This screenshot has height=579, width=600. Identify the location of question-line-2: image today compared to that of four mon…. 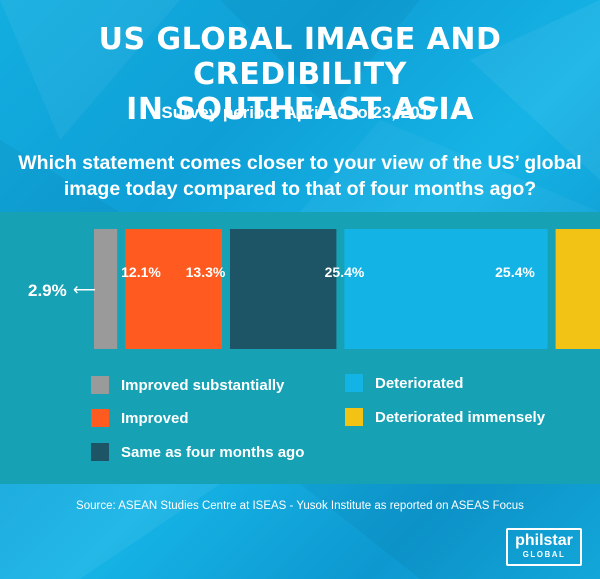
(300, 189).